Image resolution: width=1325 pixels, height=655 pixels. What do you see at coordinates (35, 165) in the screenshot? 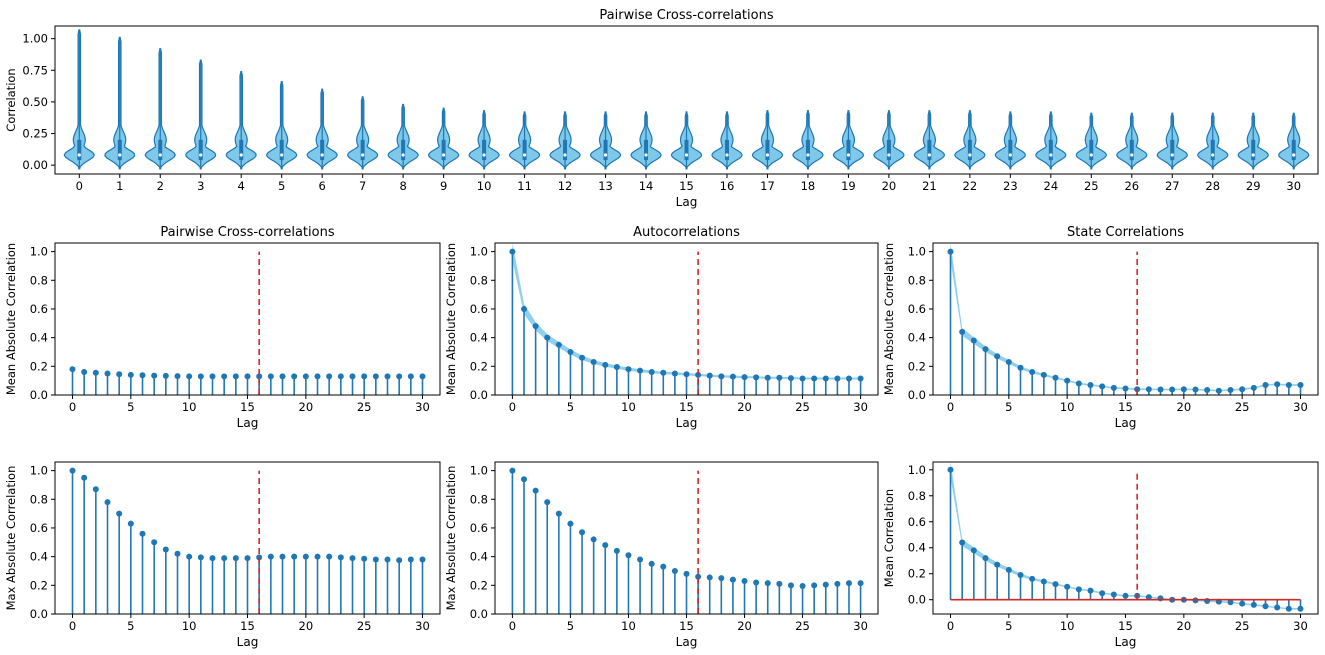
I see `y-tick-label: 0.00` at bounding box center [35, 165].